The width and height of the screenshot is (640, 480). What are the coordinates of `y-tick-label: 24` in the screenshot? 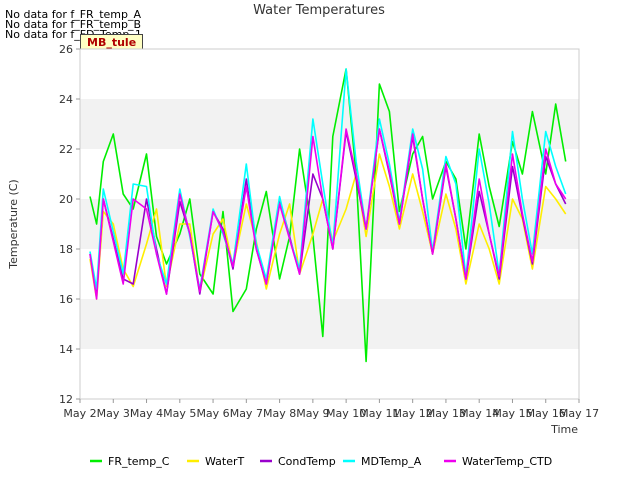 It's located at (66, 99).